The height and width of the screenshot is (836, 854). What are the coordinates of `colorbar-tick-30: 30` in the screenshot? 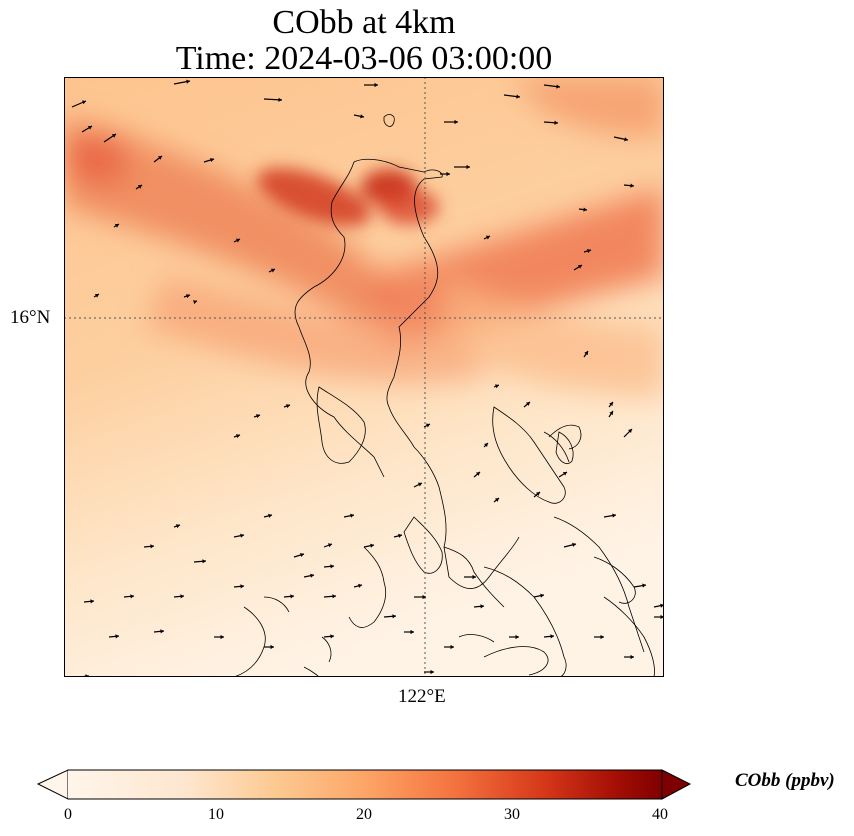 It's located at (512, 814).